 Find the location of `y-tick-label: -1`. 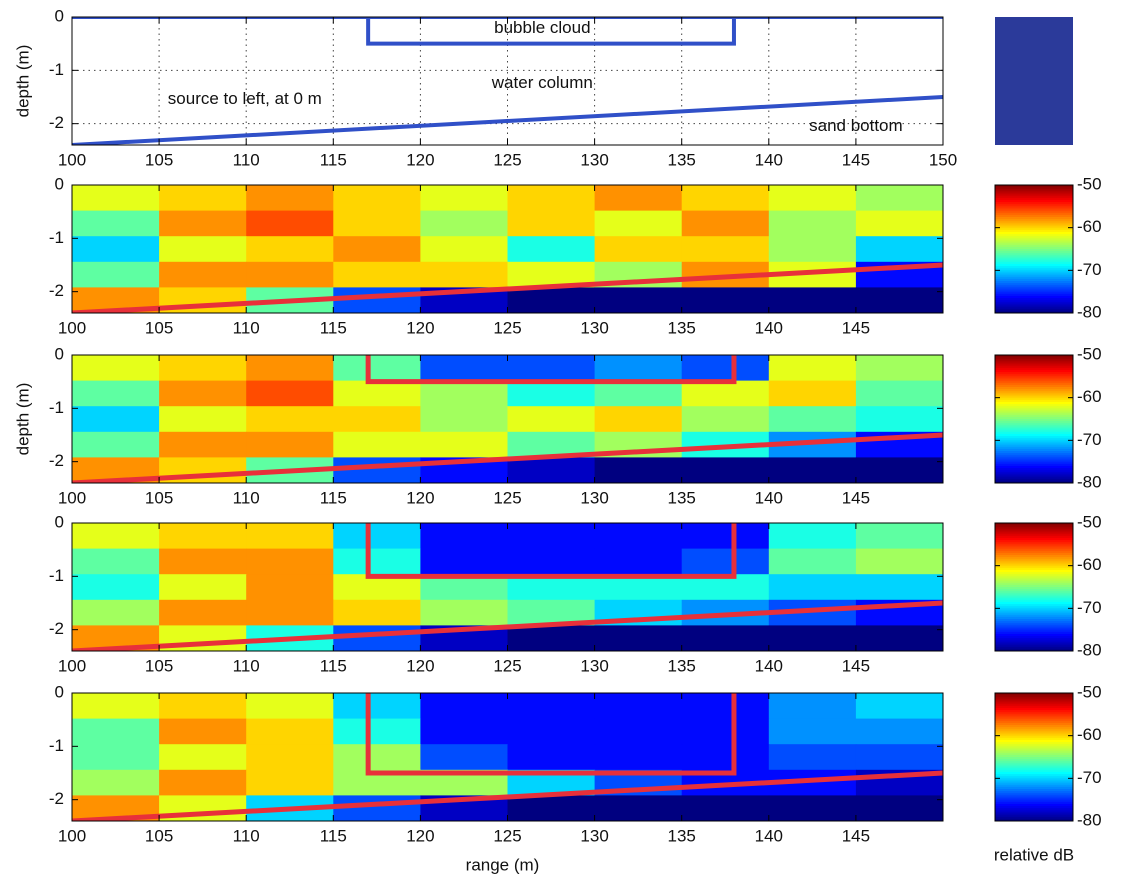

y-tick-label: -1 is located at coordinates (56, 407).